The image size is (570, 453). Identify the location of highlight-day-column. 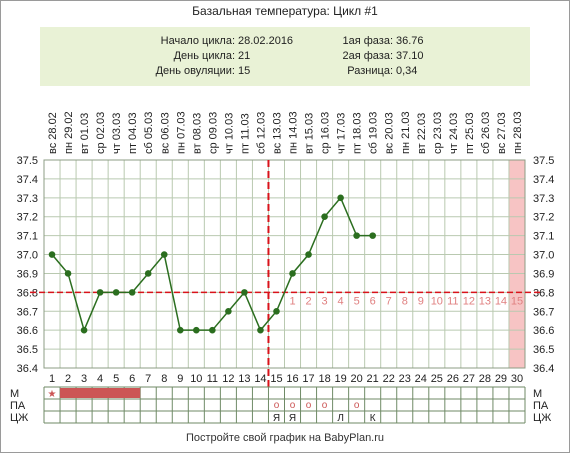
(516, 264).